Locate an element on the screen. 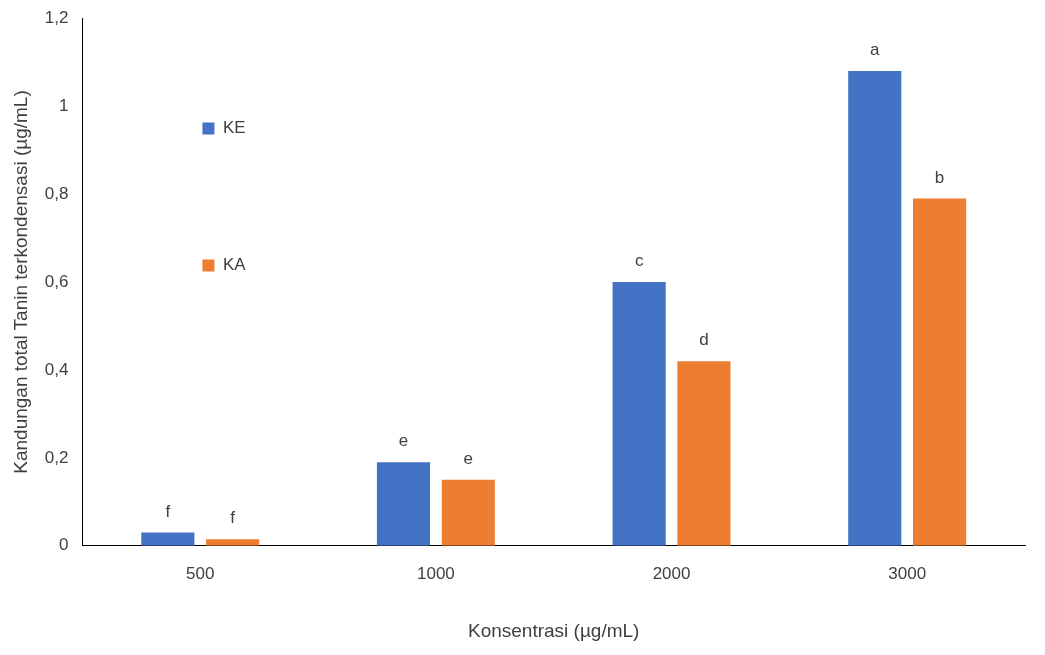  legend-label: KA is located at coordinates (234, 265).